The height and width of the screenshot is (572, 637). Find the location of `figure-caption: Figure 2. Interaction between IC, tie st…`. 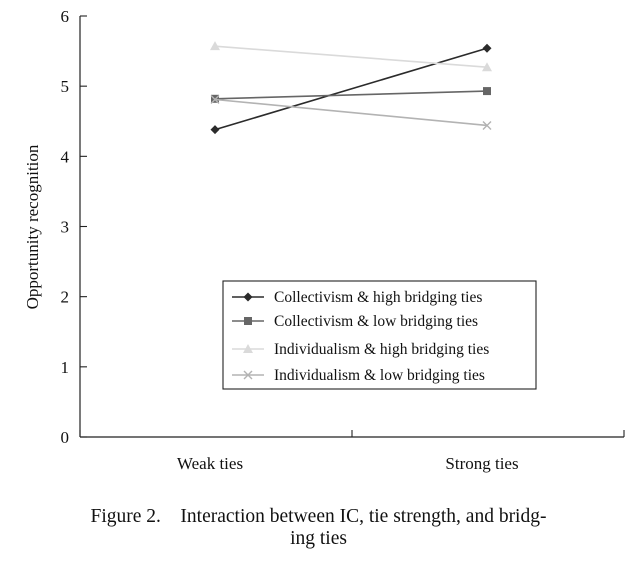

figure-caption: Figure 2. Interaction between IC, tie st… is located at coordinates (318, 528).